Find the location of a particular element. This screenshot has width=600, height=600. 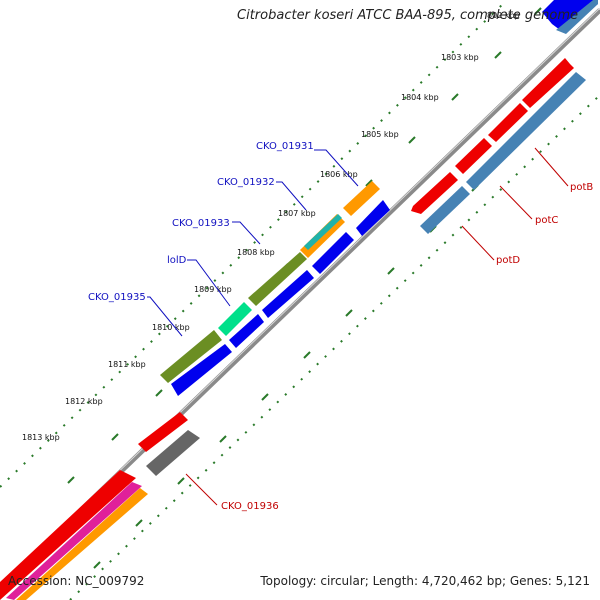

gene-label-potB: potB is located at coordinates (581, 187).